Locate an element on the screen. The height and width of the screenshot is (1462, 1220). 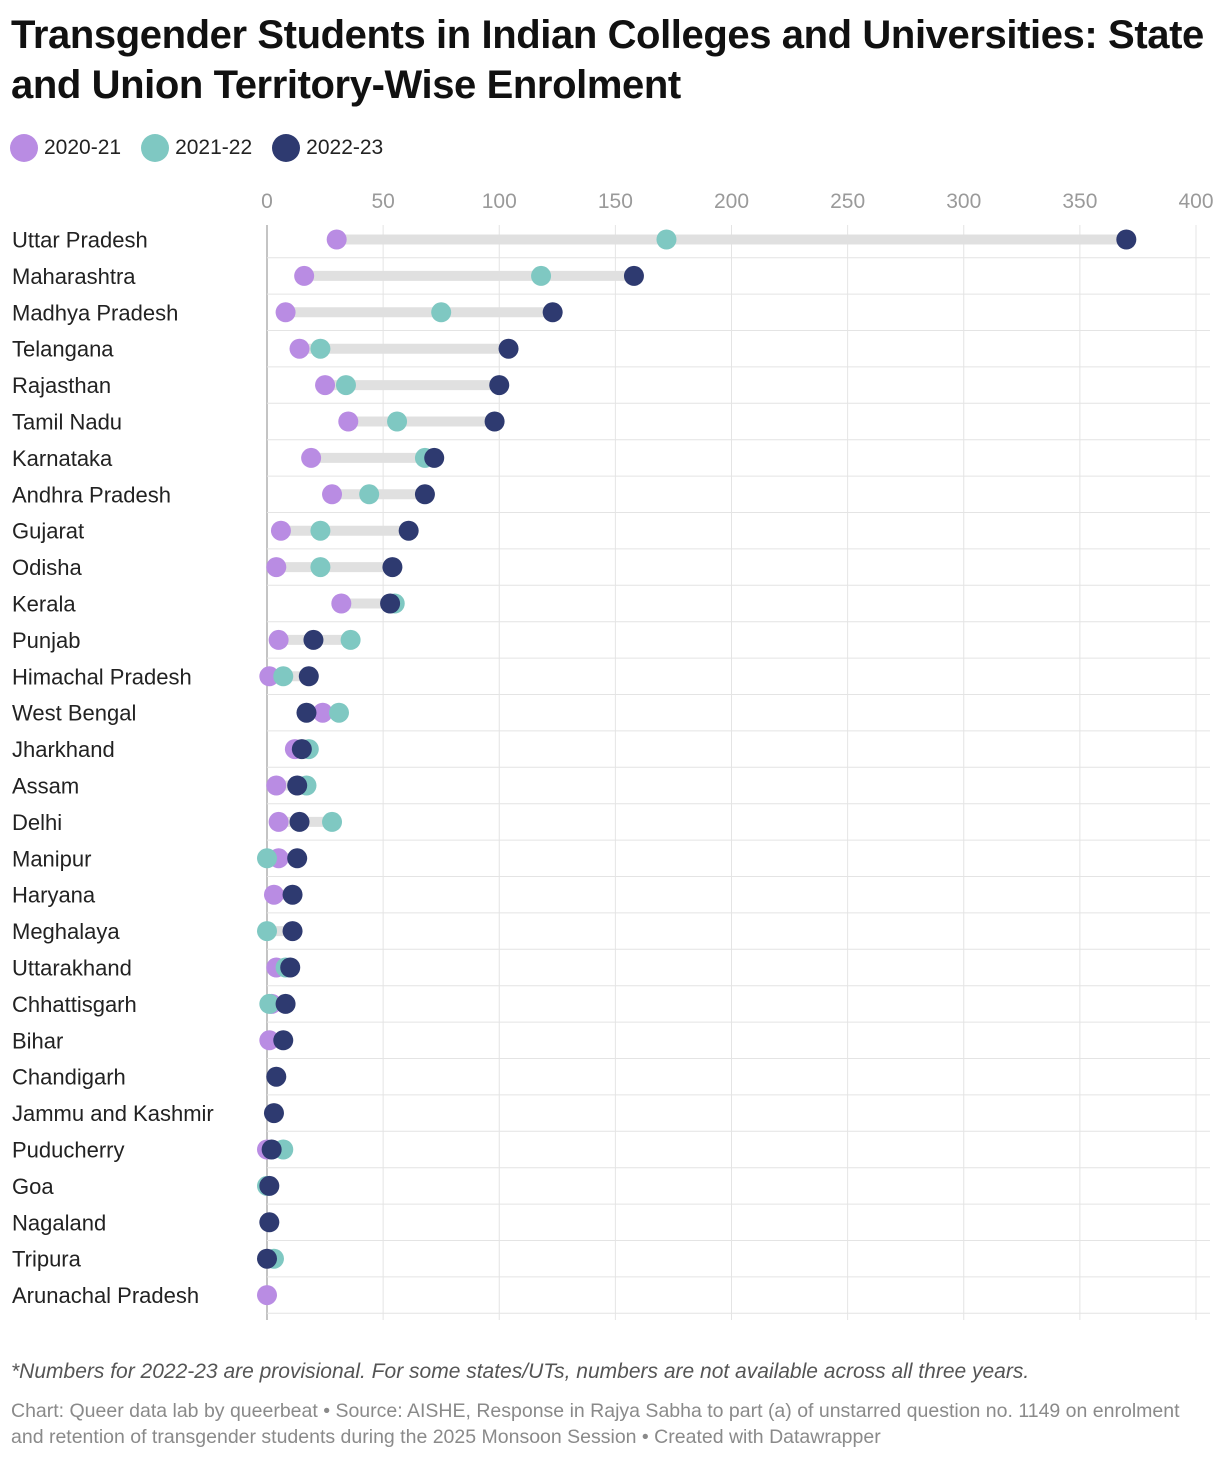
legend-item-2022-23: 2022-23 is located at coordinates (327, 148).